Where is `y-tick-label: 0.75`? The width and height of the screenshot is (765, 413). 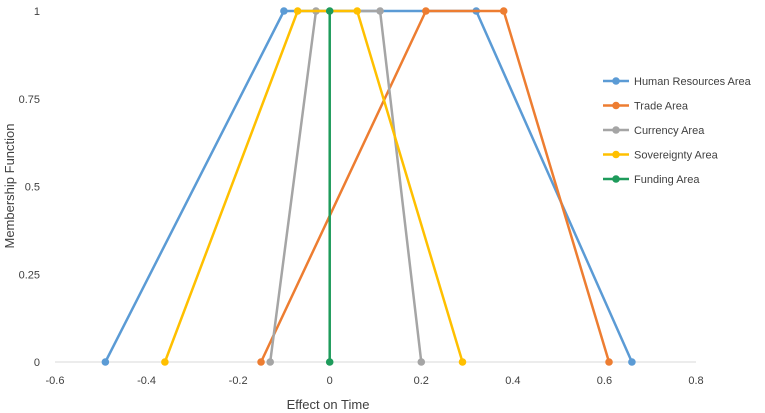 y-tick-label: 0.75 is located at coordinates (29, 100).